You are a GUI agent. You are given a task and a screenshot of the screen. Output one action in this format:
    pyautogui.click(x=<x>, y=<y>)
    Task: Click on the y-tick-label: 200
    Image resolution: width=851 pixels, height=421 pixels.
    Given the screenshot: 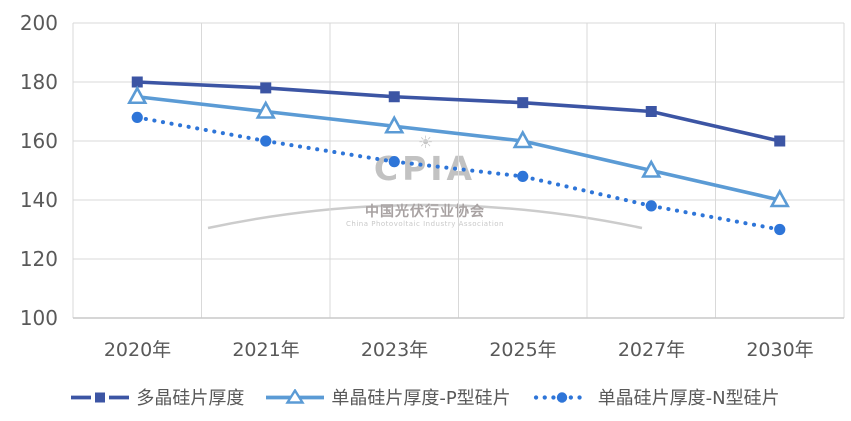 What is the action you would take?
    pyautogui.click(x=38, y=23)
    